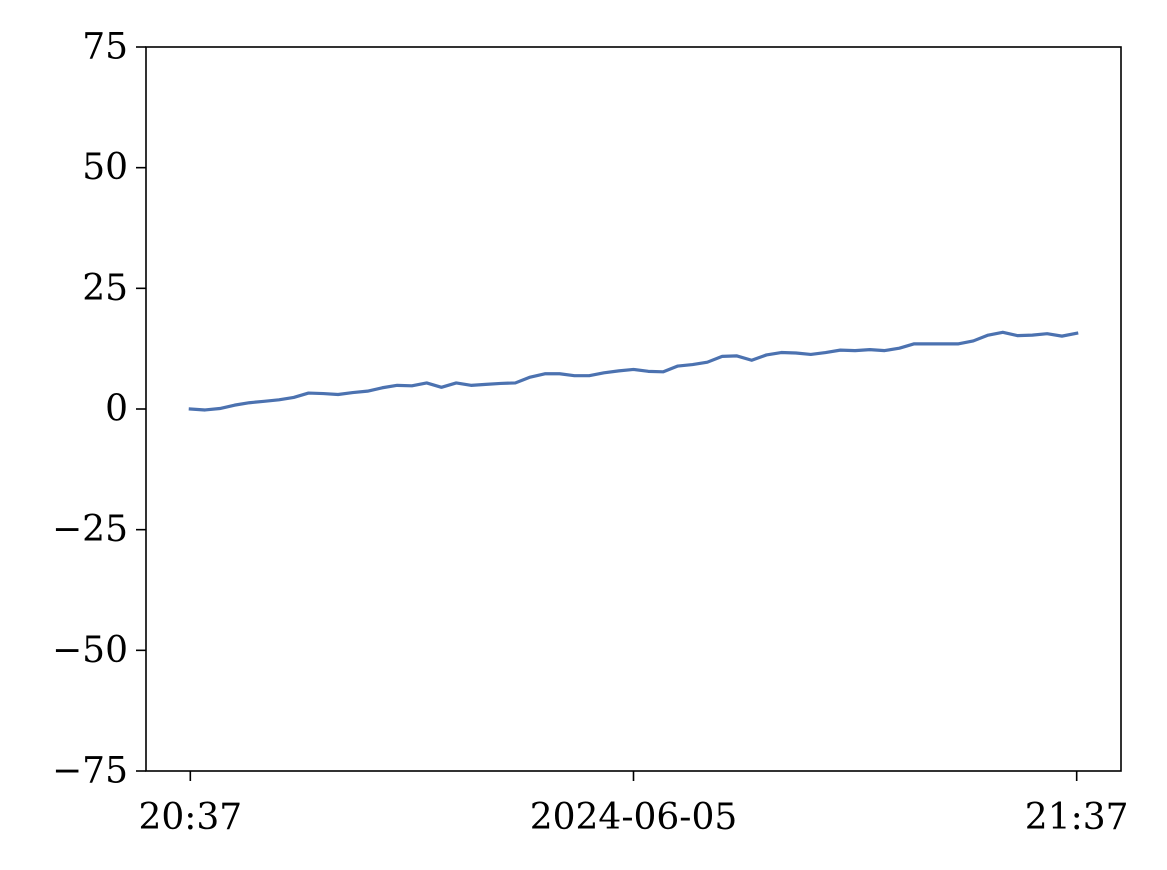  Describe the element at coordinates (116, 409) in the screenshot. I see `y-tick-label: 0` at that location.